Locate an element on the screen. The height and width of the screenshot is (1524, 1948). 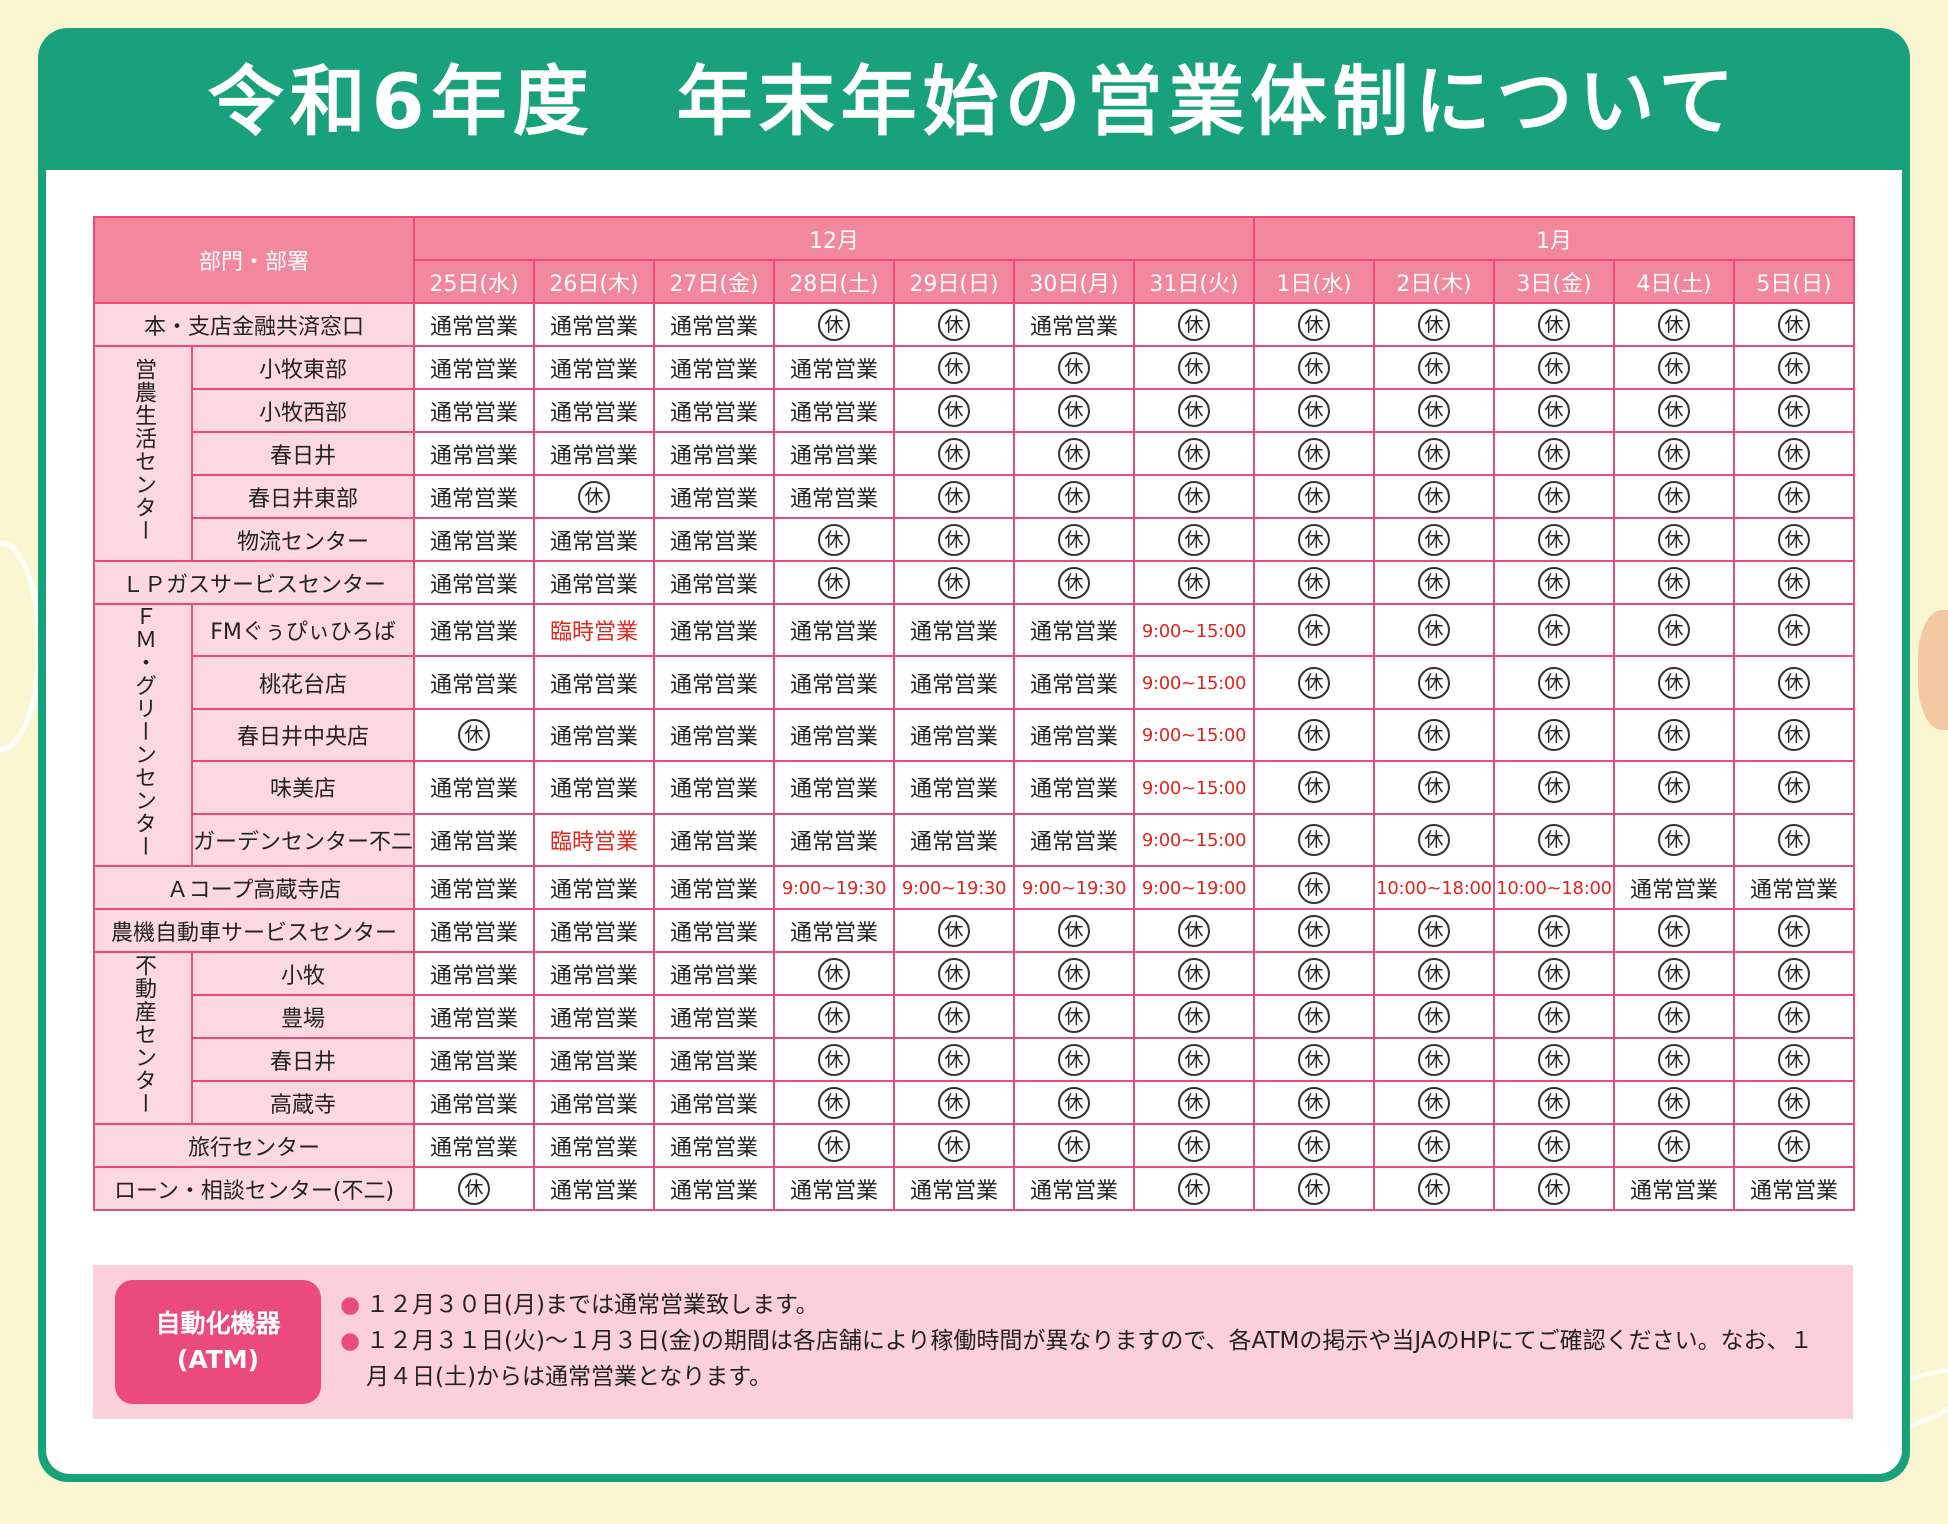
group-cell: 不動産センター is located at coordinates (143, 1038).